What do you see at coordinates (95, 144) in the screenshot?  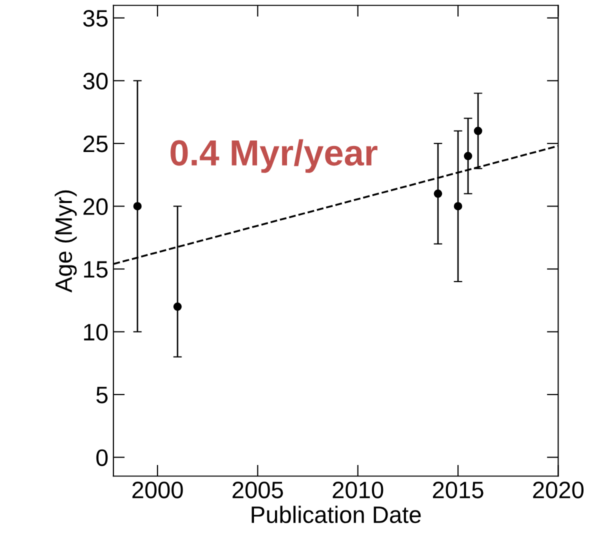 I see `y-tick-label: 25` at bounding box center [95, 144].